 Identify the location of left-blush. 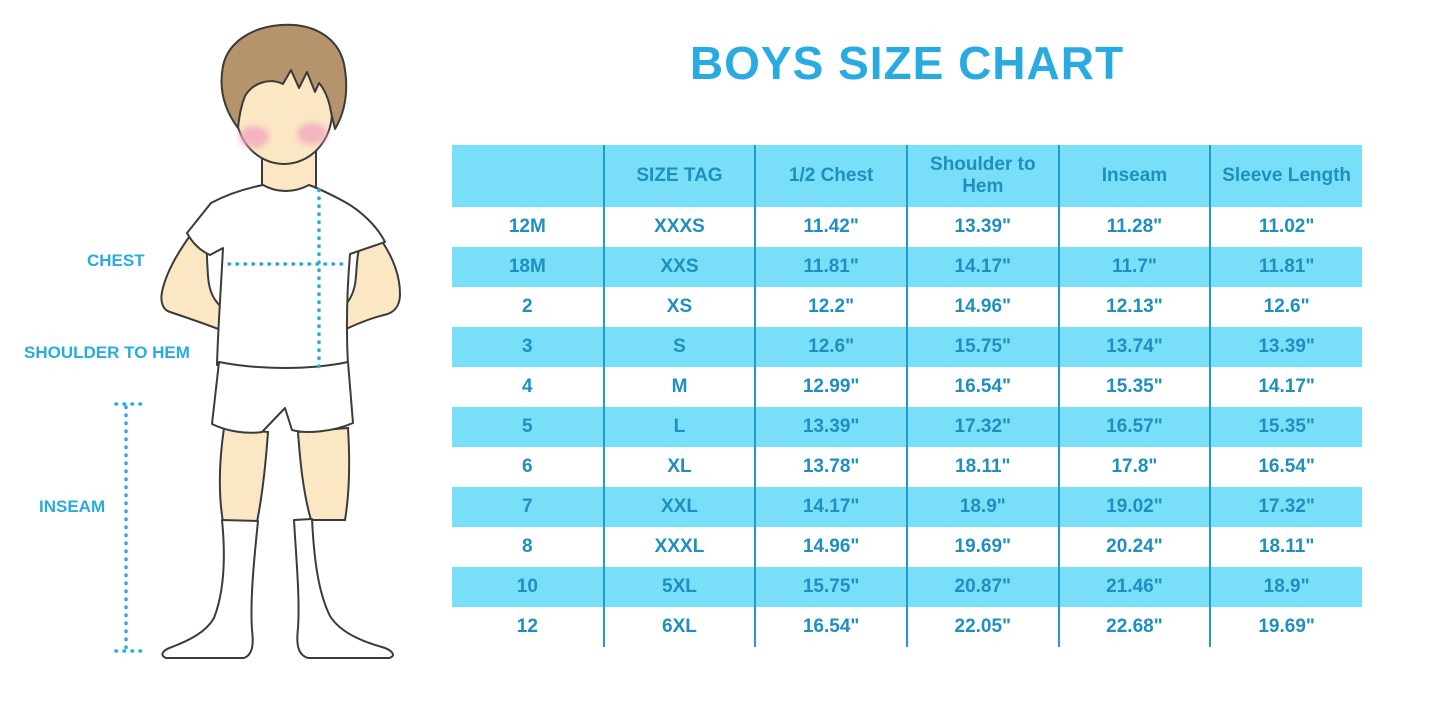
(254, 137).